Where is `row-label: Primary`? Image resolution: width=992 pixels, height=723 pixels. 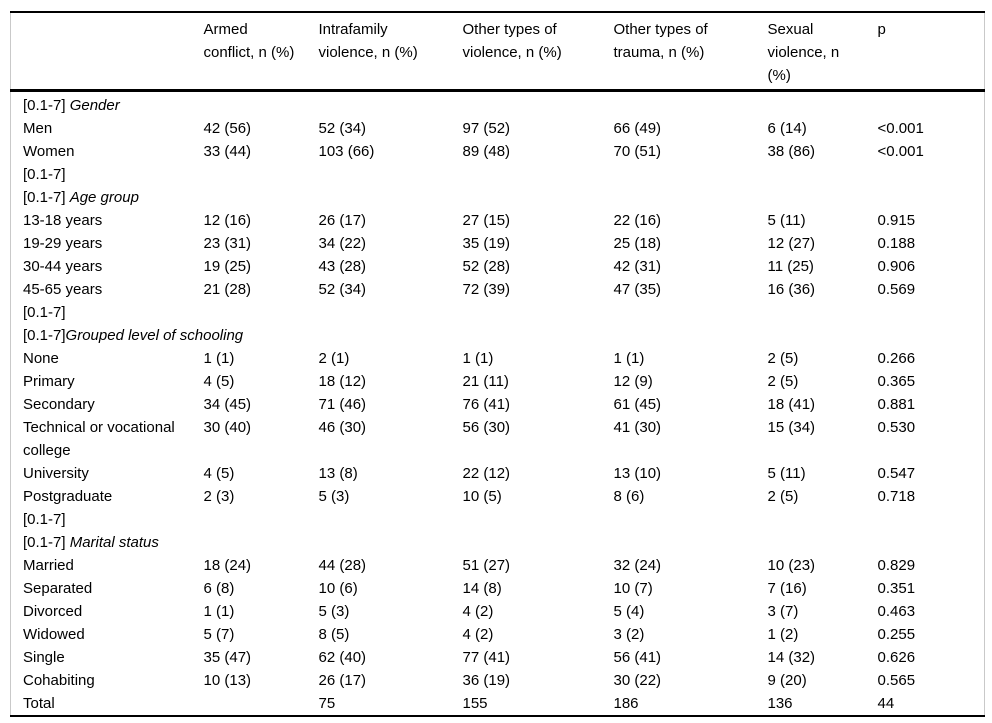
row-label: Primary is located at coordinates (49, 381).